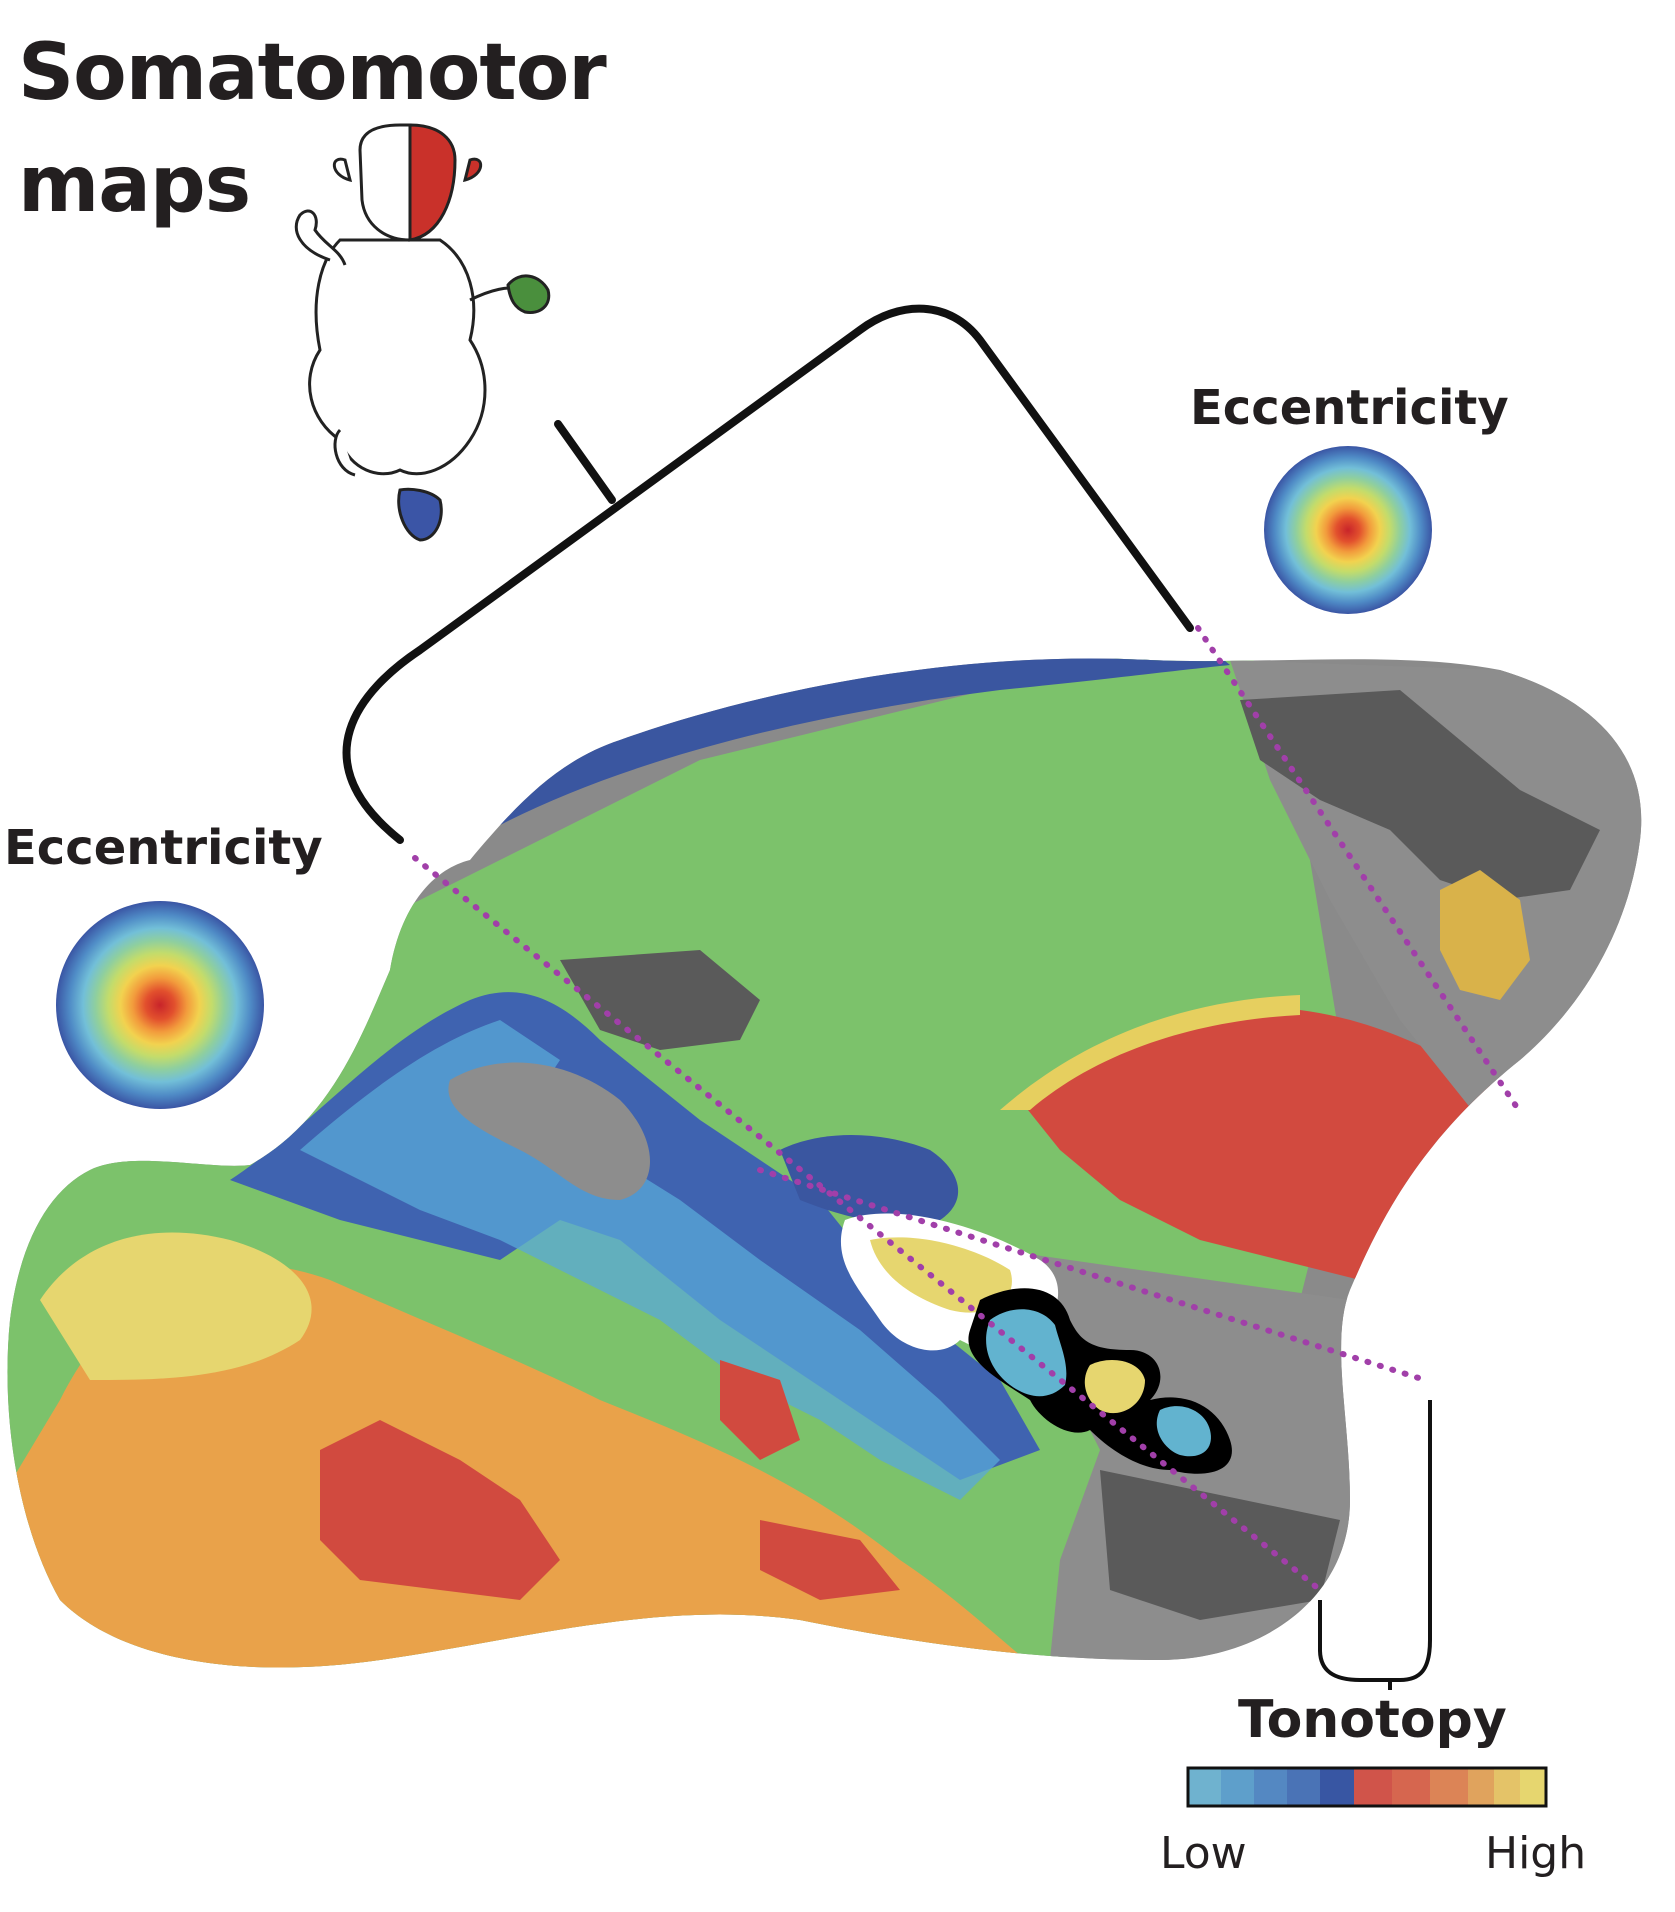  I want to click on tonotopy-colorbar, so click(1367, 1787).